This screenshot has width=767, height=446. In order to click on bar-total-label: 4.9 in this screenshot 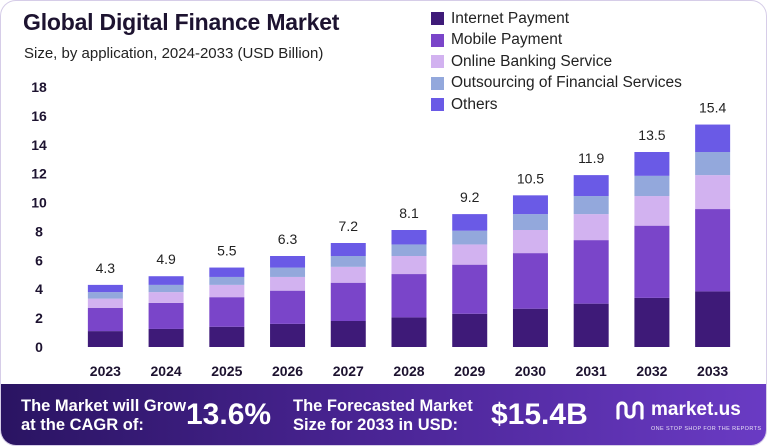, I will do `click(166, 259)`.